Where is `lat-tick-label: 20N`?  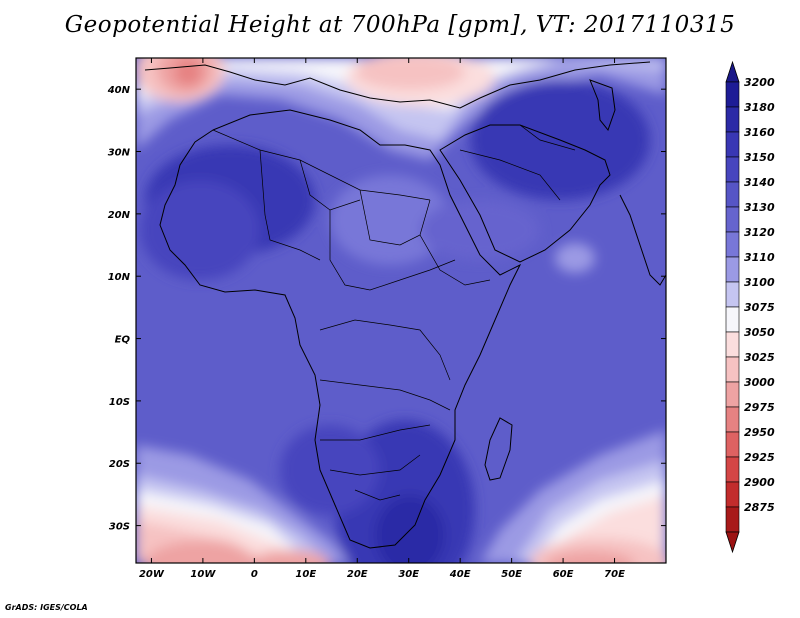 lat-tick-label: 20N is located at coordinates (119, 215).